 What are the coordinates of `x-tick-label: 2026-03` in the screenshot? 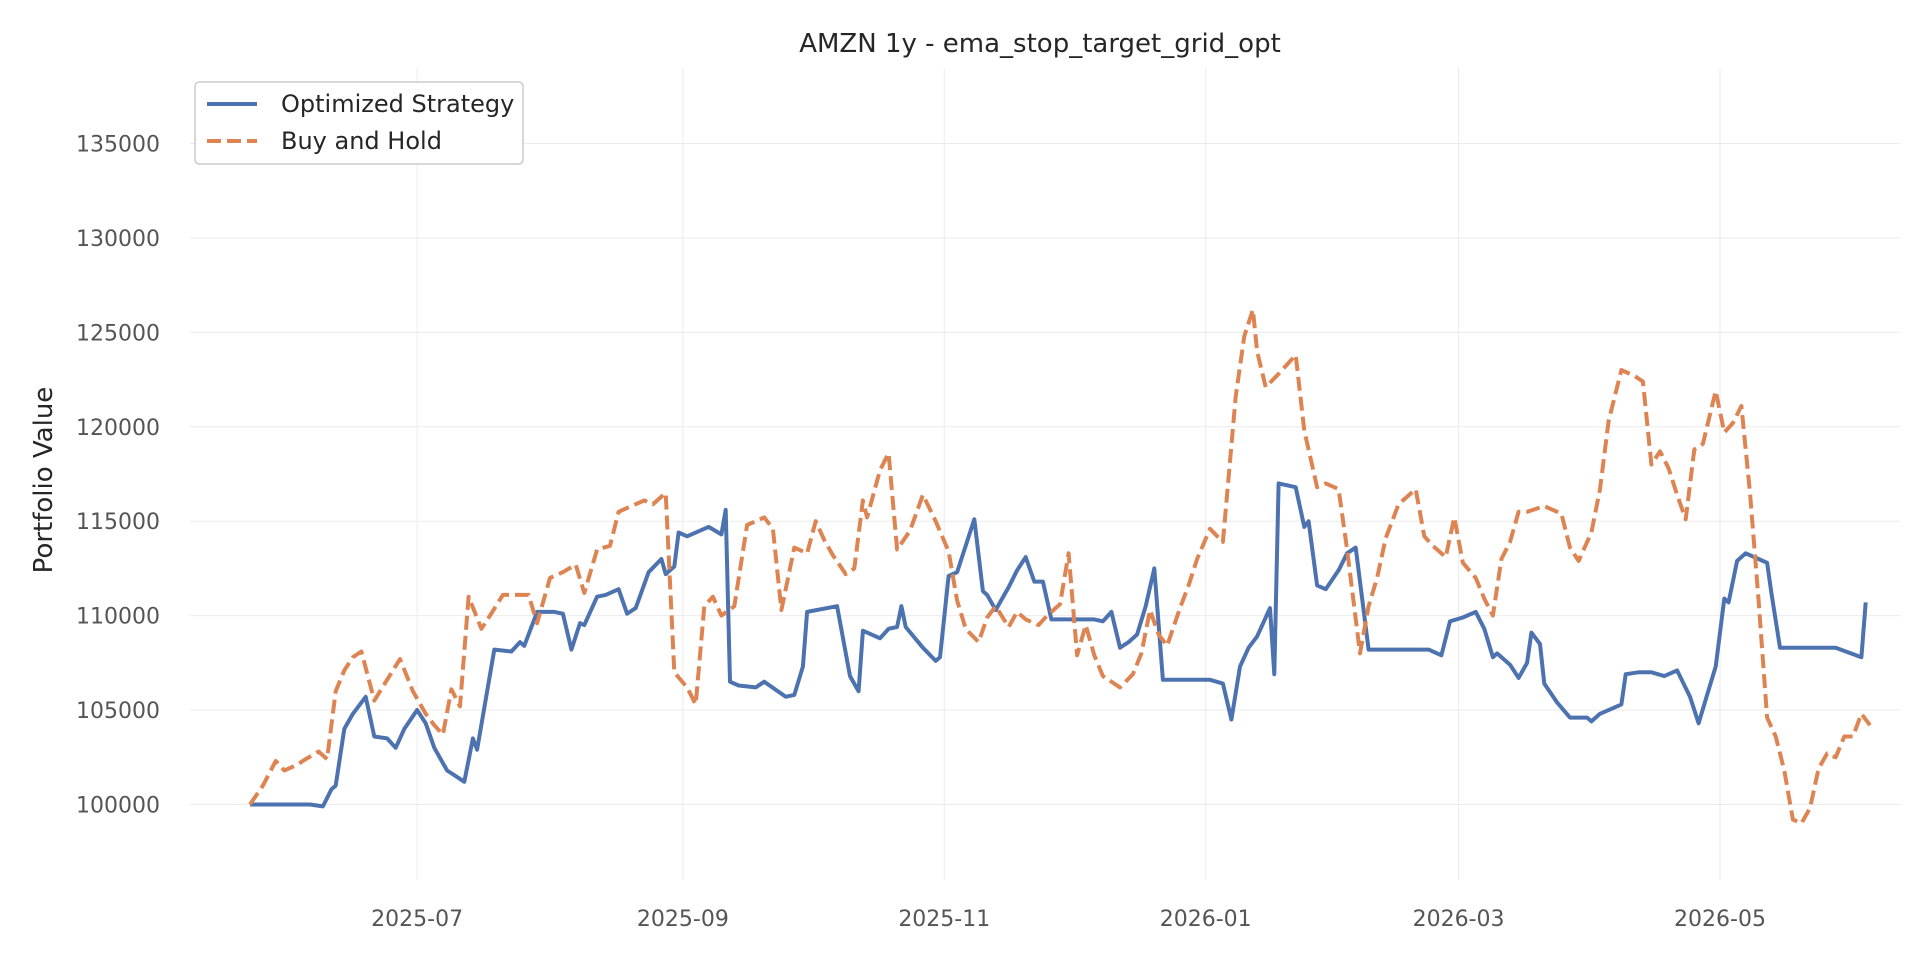 It's located at (1459, 919).